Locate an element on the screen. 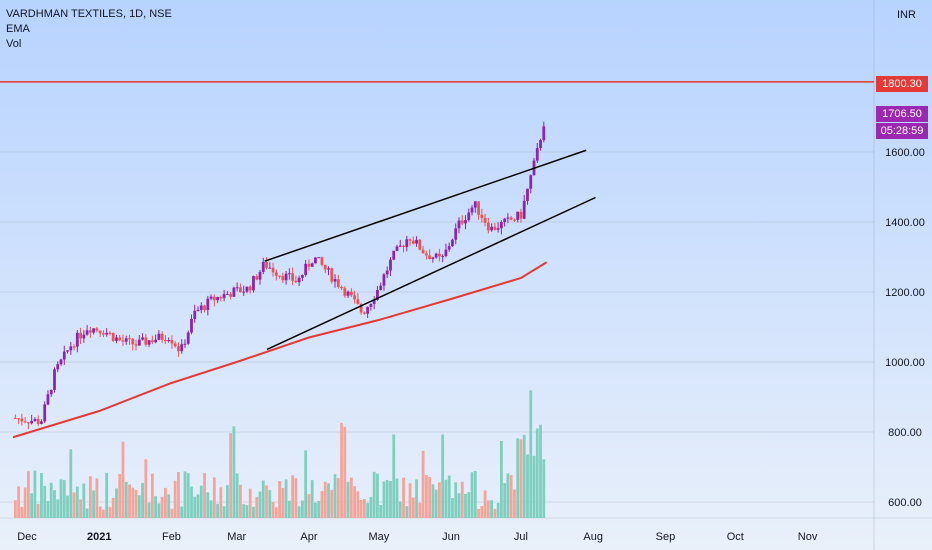  currency-label: INR is located at coordinates (906, 15).